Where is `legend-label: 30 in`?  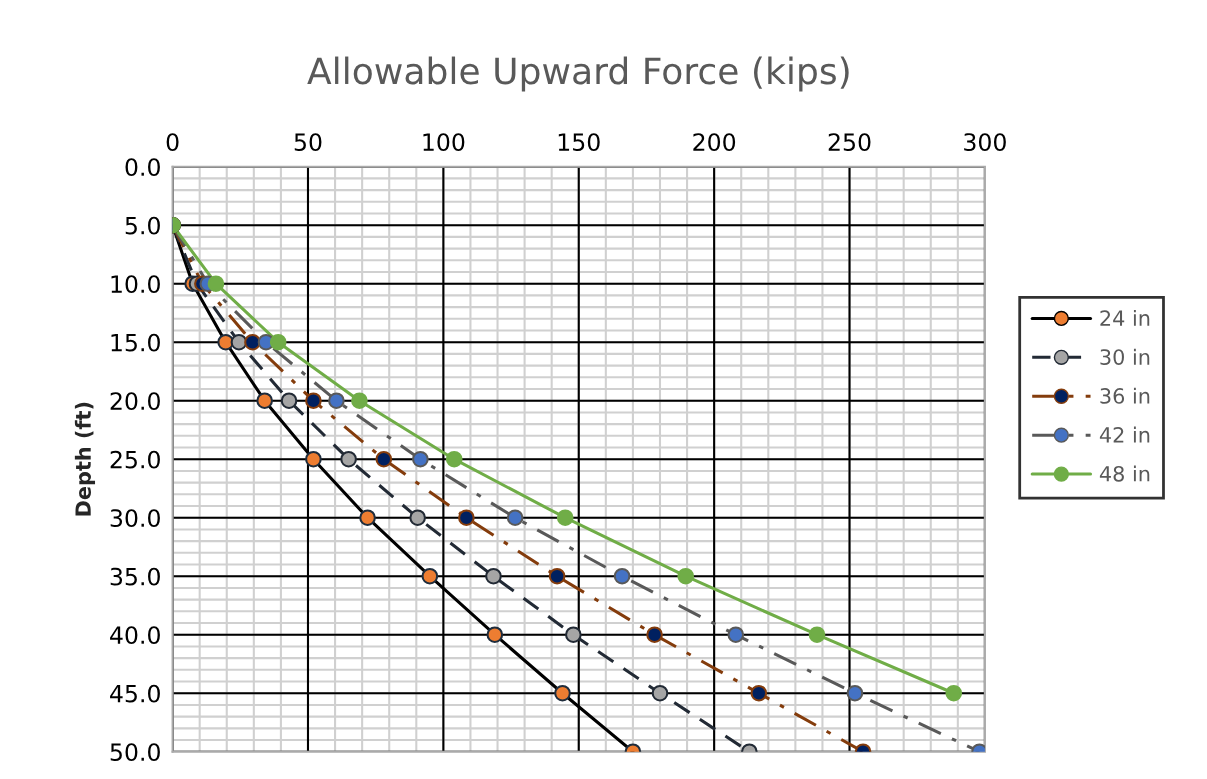 legend-label: 30 in is located at coordinates (1125, 356).